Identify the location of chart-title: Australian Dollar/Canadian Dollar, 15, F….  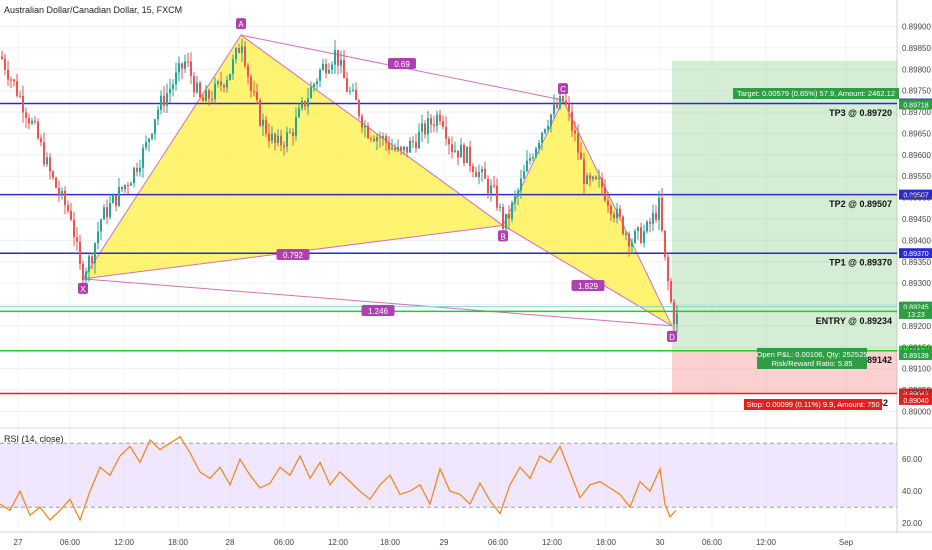
(93, 10).